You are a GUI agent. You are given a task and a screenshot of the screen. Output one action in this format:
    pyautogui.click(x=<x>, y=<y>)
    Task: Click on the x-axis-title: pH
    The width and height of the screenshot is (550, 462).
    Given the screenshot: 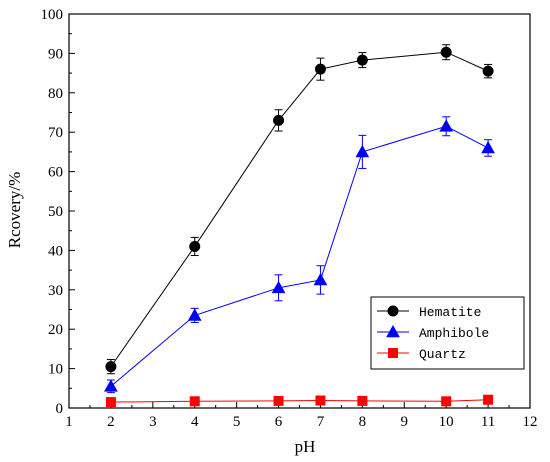 What is the action you would take?
    pyautogui.click(x=305, y=446)
    